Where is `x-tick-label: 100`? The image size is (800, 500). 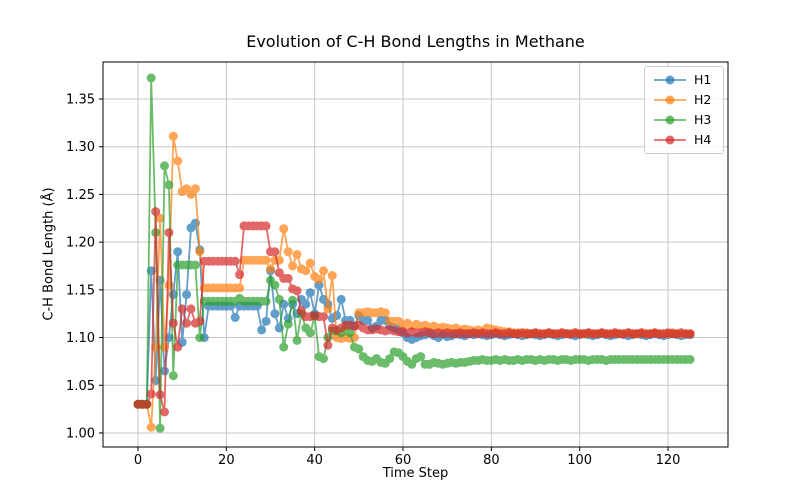 x-tick-label: 100 is located at coordinates (579, 460).